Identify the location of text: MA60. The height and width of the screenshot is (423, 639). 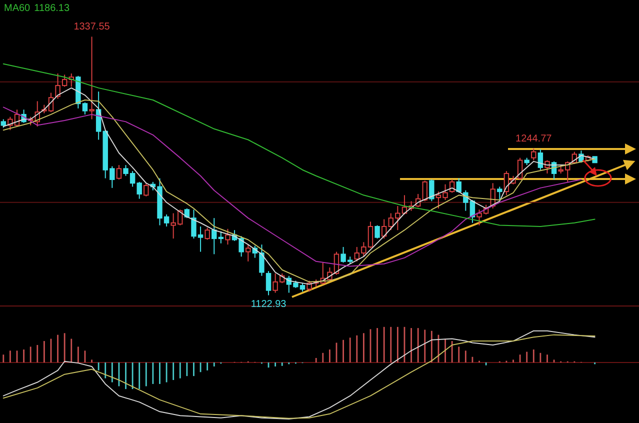
(17, 8).